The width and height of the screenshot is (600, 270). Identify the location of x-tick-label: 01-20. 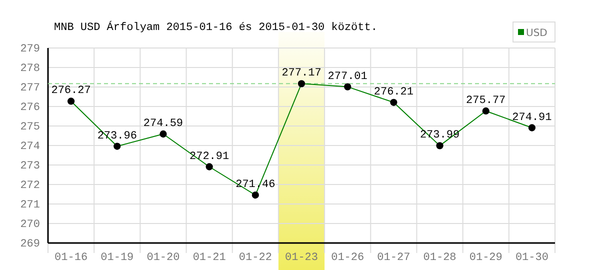
(163, 258).